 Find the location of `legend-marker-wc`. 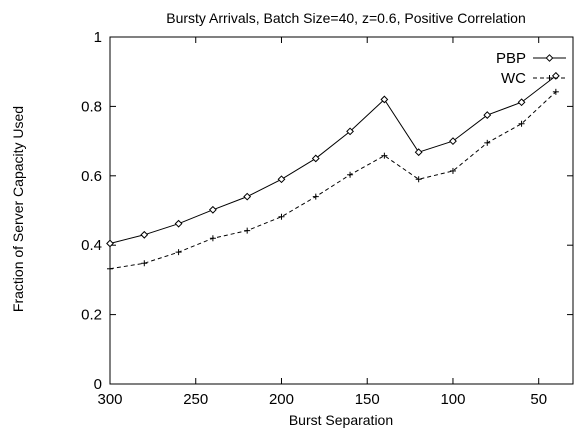

legend-marker-wc is located at coordinates (549, 78).